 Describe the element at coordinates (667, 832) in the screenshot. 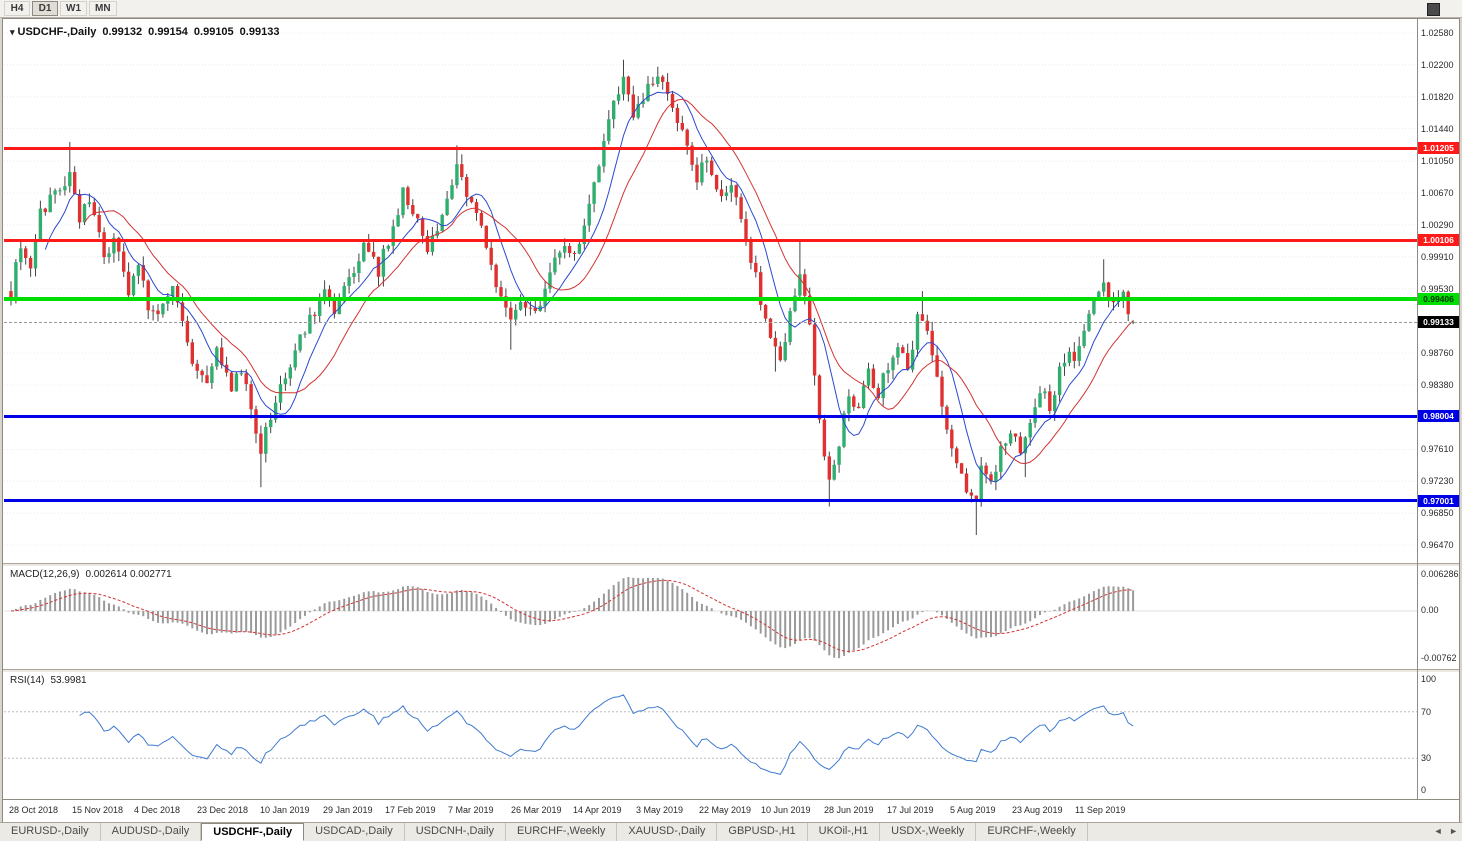

I see `chart-tab-xauusd-daily: XAUUSD-,Daily` at that location.